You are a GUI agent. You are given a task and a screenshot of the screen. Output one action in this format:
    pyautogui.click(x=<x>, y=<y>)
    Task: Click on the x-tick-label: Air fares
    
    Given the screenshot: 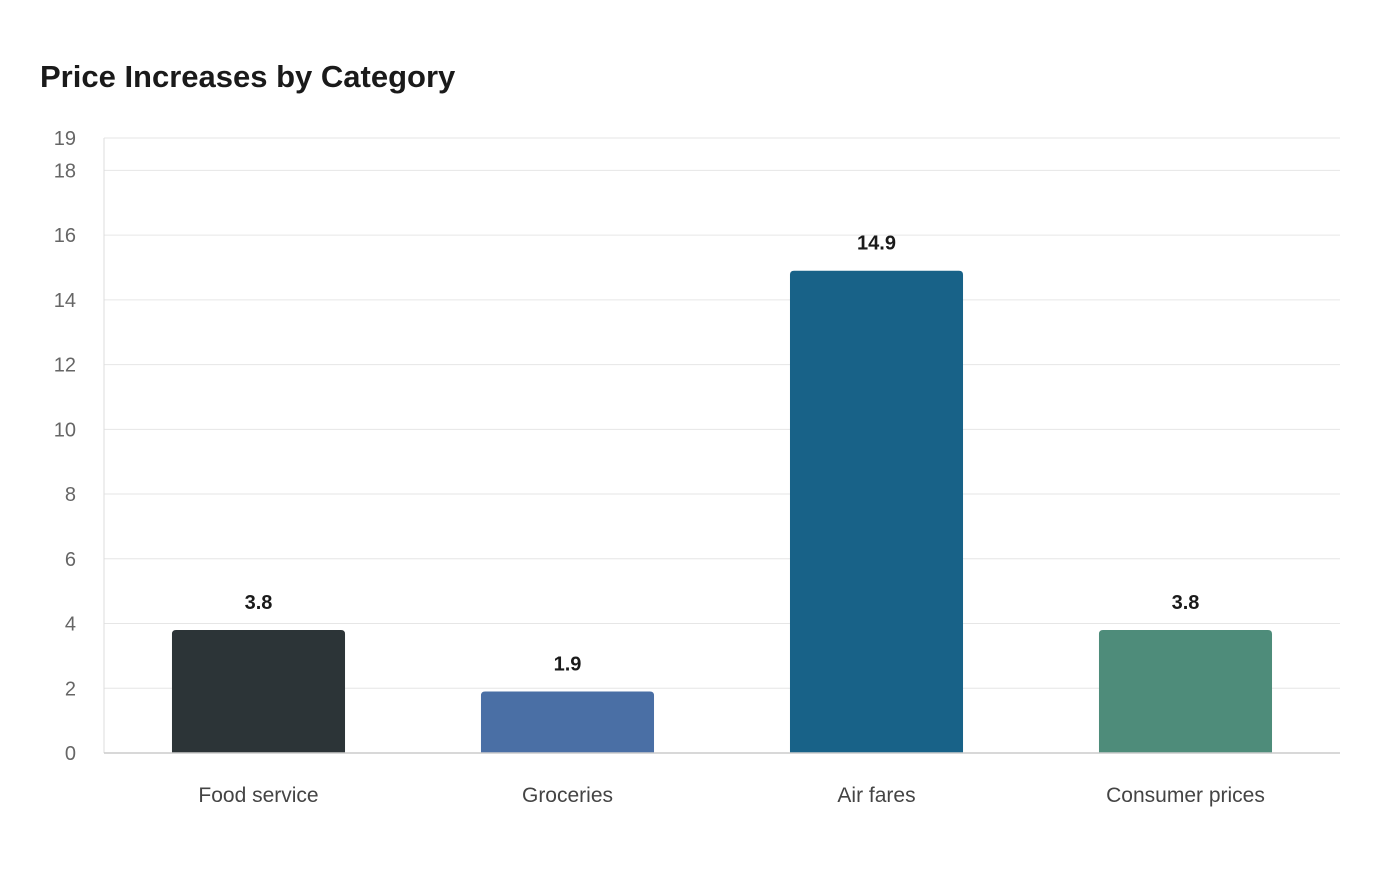 What is the action you would take?
    pyautogui.click(x=876, y=795)
    